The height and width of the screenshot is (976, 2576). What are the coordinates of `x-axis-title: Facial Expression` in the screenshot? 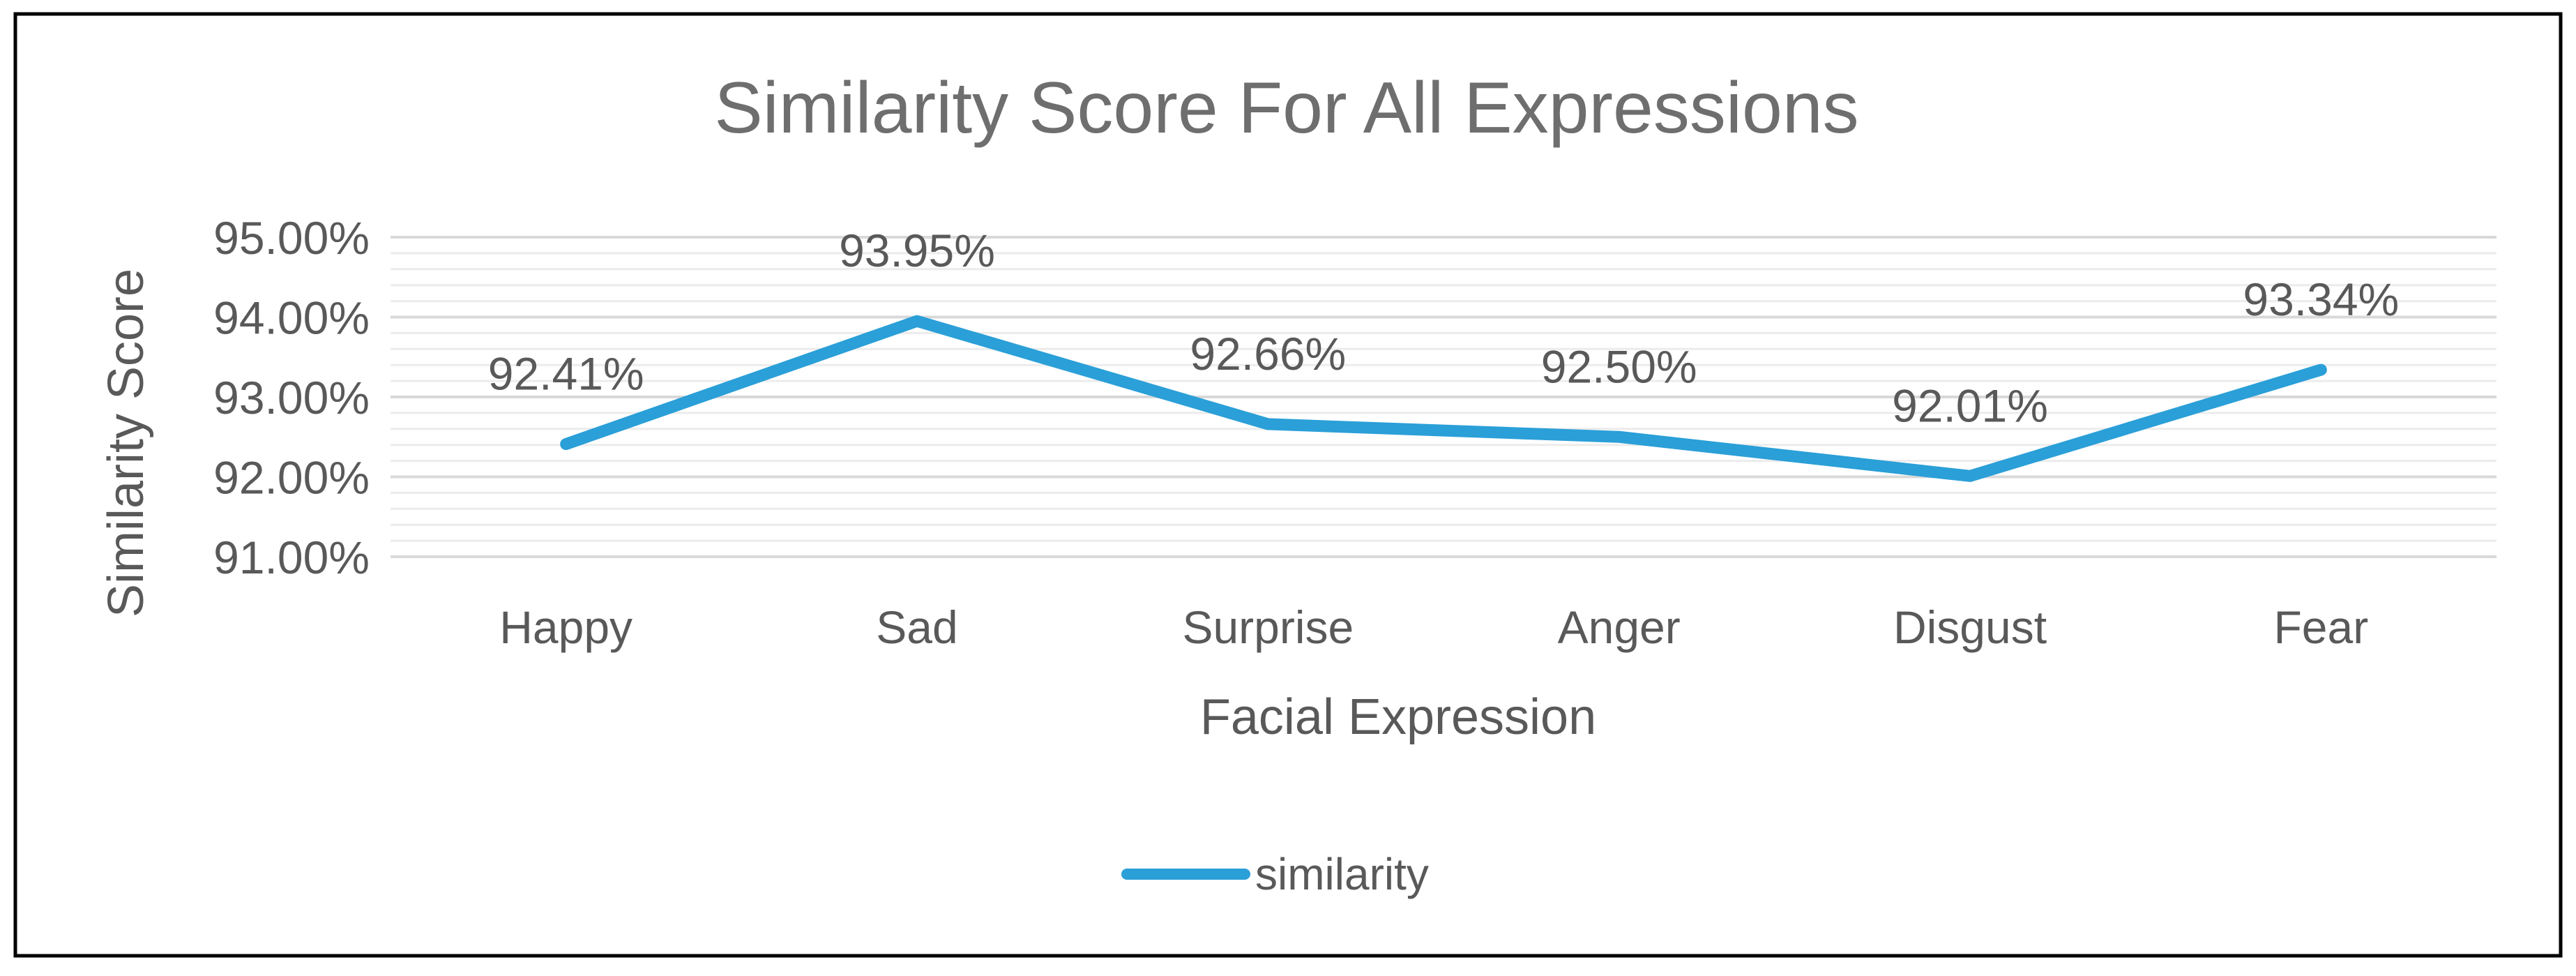 It's located at (1398, 717).